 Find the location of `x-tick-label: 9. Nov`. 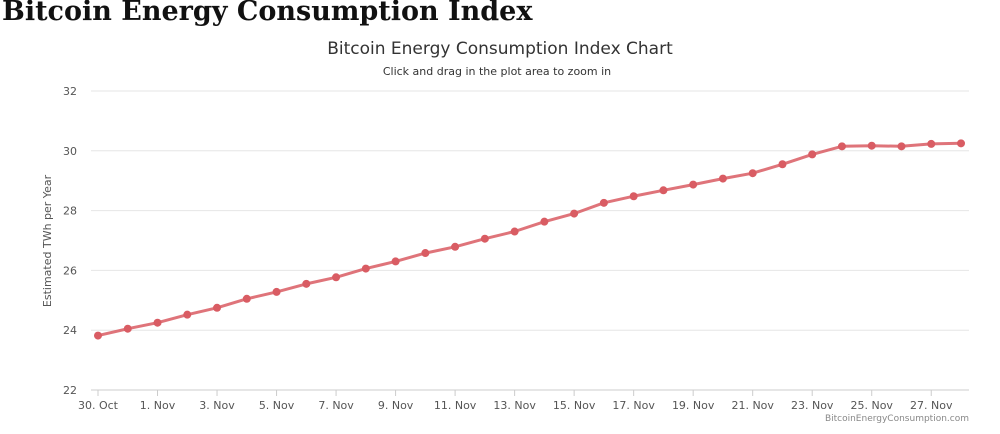

x-tick-label: 9. Nov is located at coordinates (396, 405).